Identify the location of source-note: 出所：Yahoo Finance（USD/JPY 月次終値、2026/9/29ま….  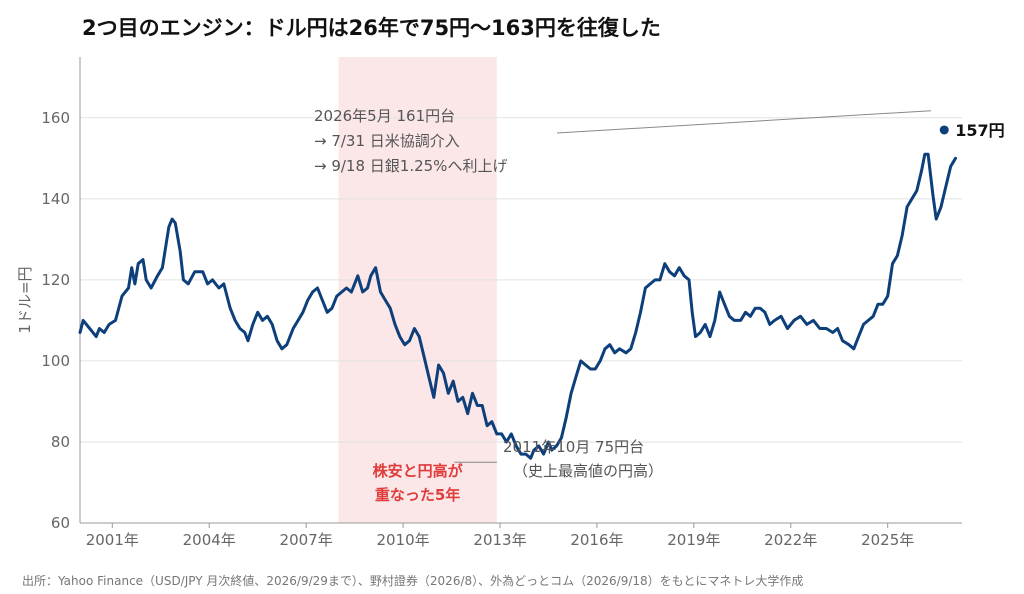
(412, 580).